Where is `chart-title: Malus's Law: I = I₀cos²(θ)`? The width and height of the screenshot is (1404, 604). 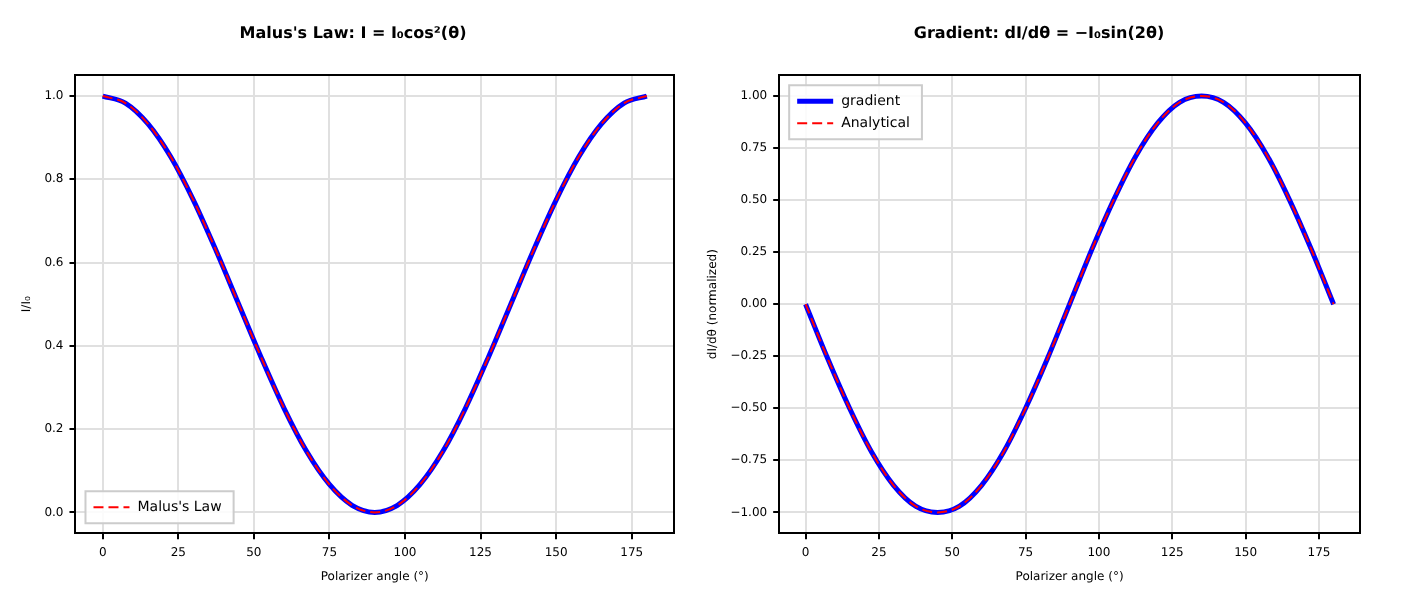 chart-title: Malus's Law: I = I₀cos²(θ) is located at coordinates (353, 32).